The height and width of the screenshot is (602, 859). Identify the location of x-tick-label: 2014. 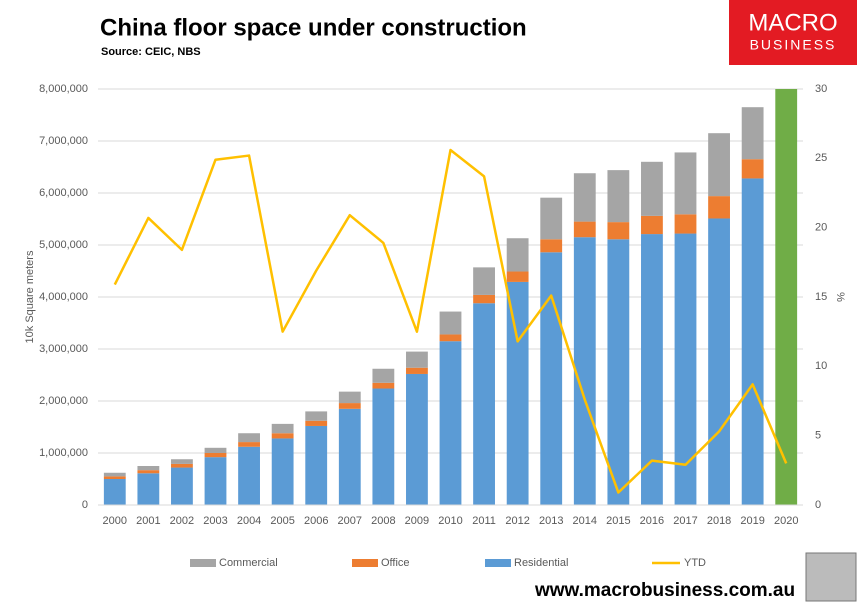
(585, 521).